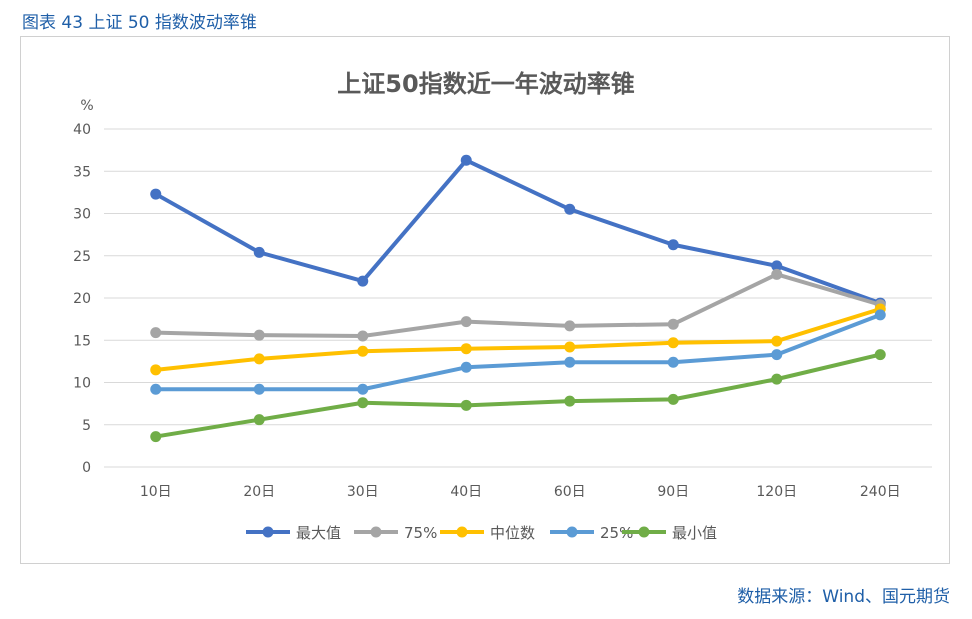 The height and width of the screenshot is (619, 972). I want to click on legend-label: 最小值, so click(694, 533).